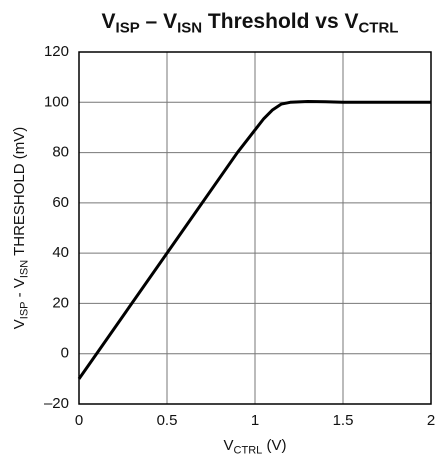 The width and height of the screenshot is (436, 466). I want to click on y-axis-label-part: THRESHOLD (mV), so click(19, 193).